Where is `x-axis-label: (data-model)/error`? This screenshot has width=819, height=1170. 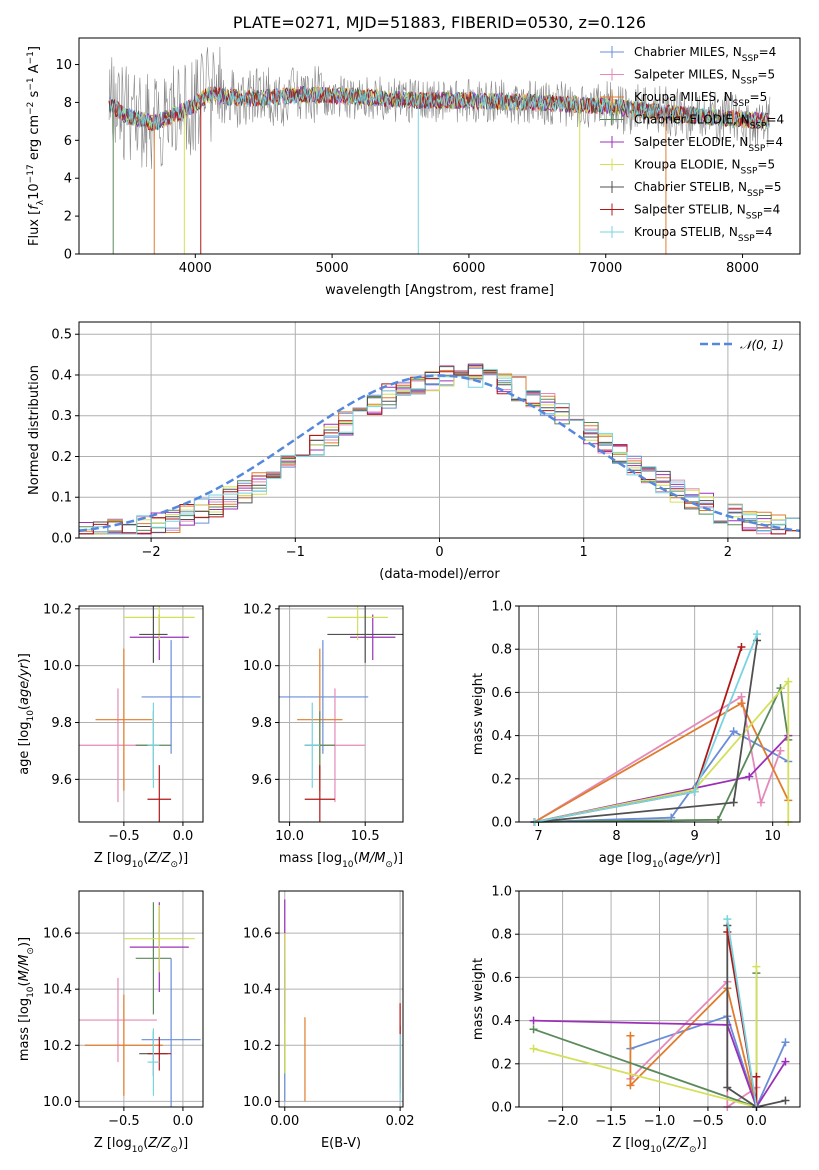 x-axis-label: (data-model)/error is located at coordinates (439, 574).